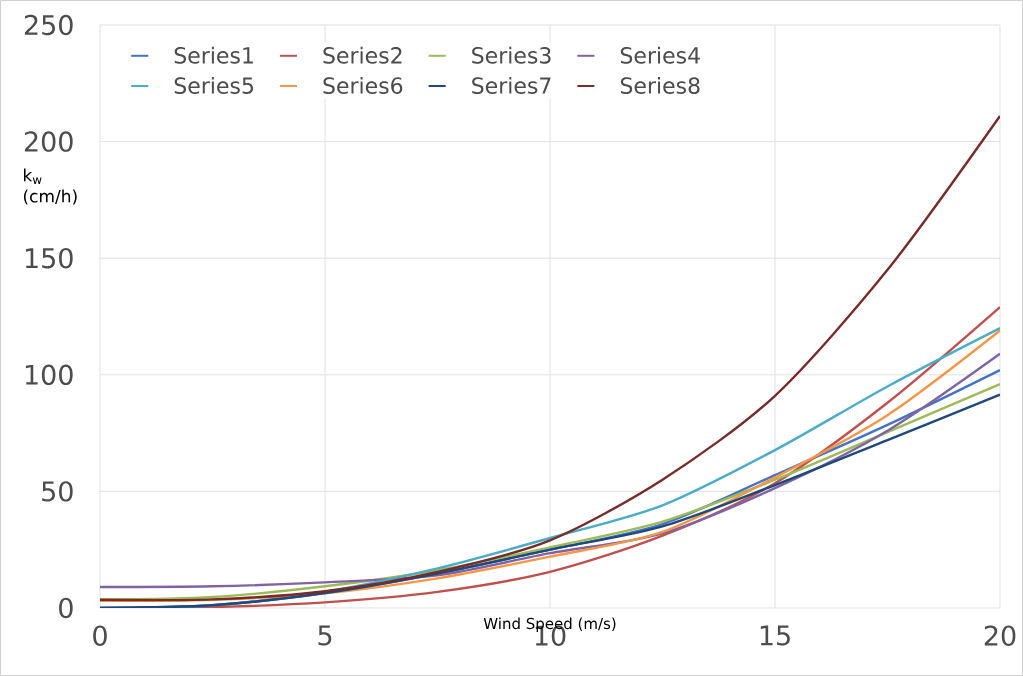 This screenshot has height=676, width=1023. I want to click on legend-label: Series4, so click(660, 55).